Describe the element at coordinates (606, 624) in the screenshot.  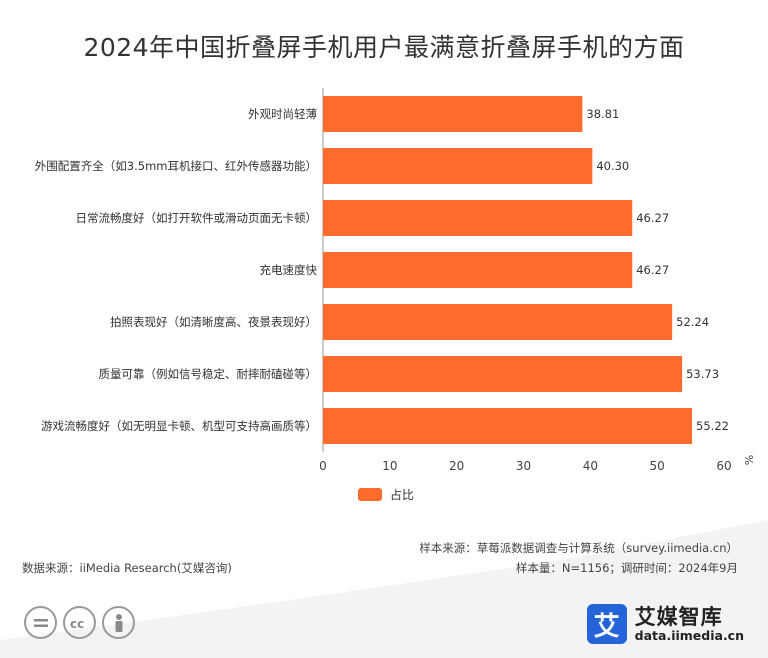
I see `brand-logo-icon: 艾` at that location.